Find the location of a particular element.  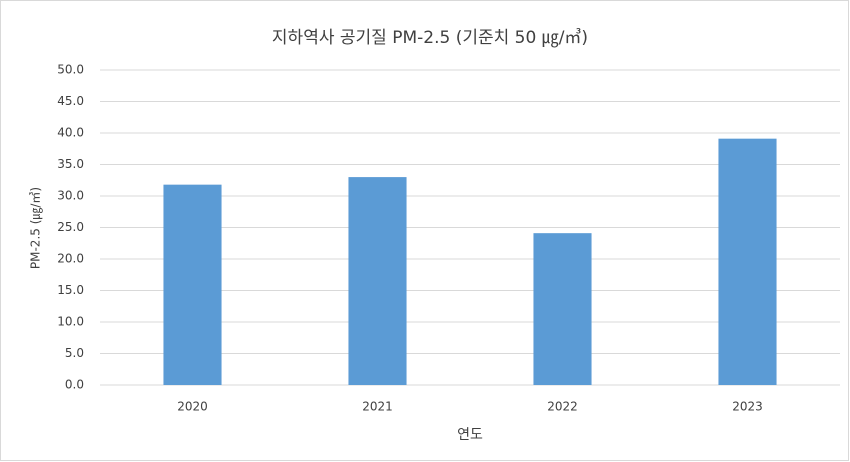

x-axis-label: 연도 is located at coordinates (470, 435).